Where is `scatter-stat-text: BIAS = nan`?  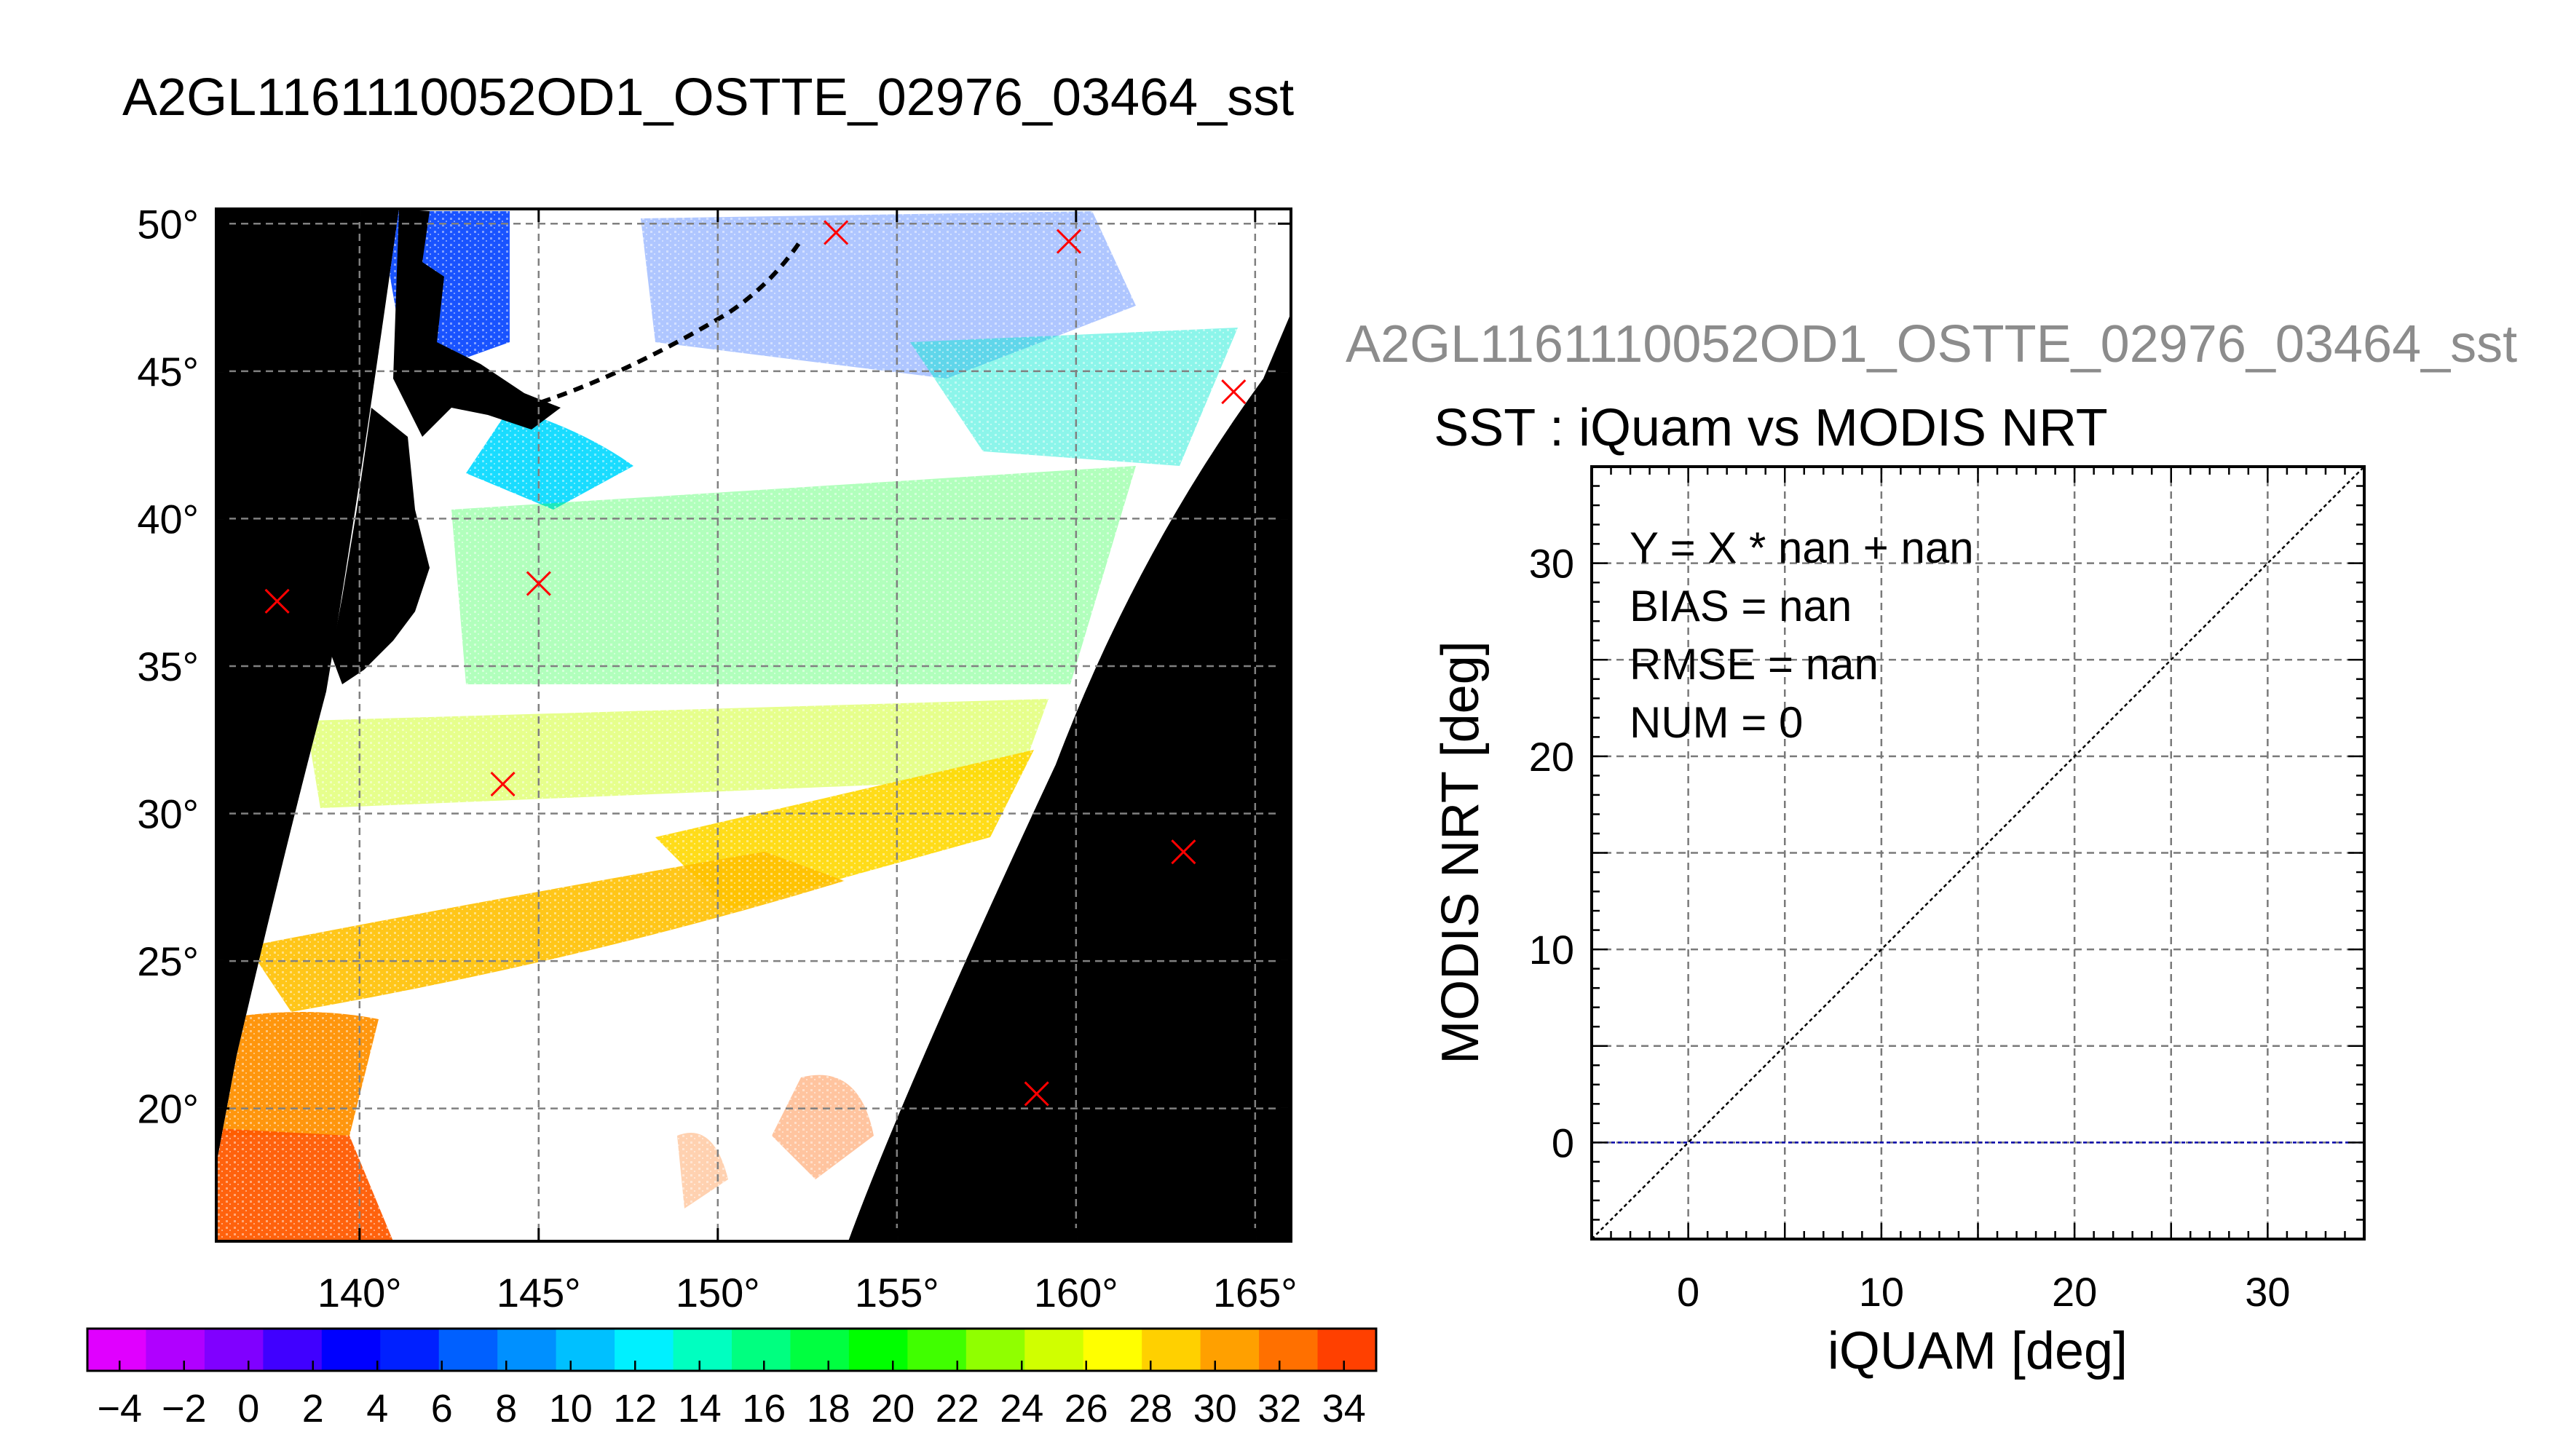 scatter-stat-text: BIAS = nan is located at coordinates (1741, 606).